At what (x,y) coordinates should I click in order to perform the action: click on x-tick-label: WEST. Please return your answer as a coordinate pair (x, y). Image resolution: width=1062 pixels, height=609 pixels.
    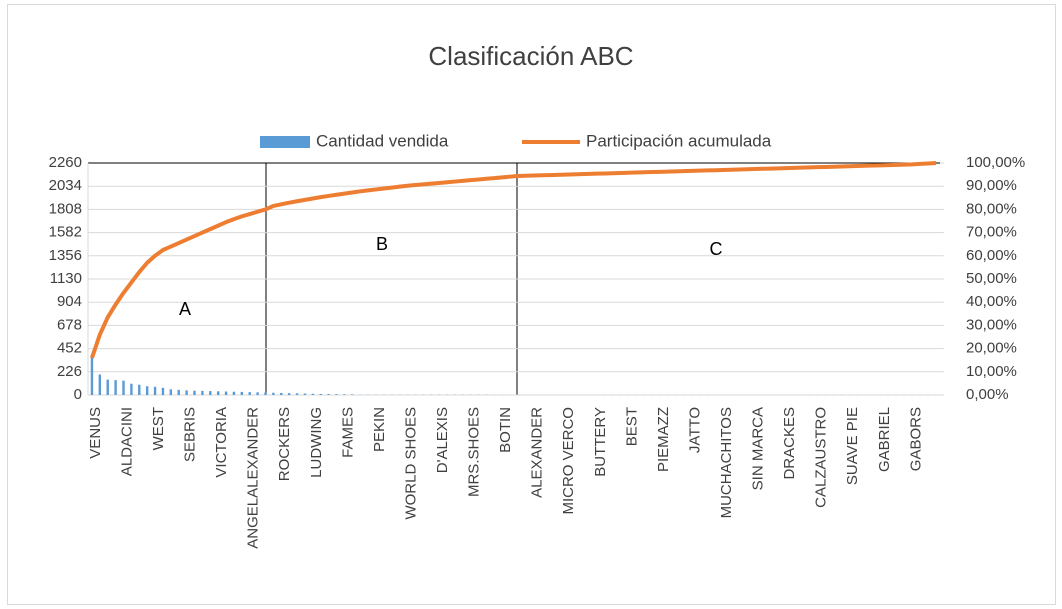
    Looking at the image, I should click on (158, 428).